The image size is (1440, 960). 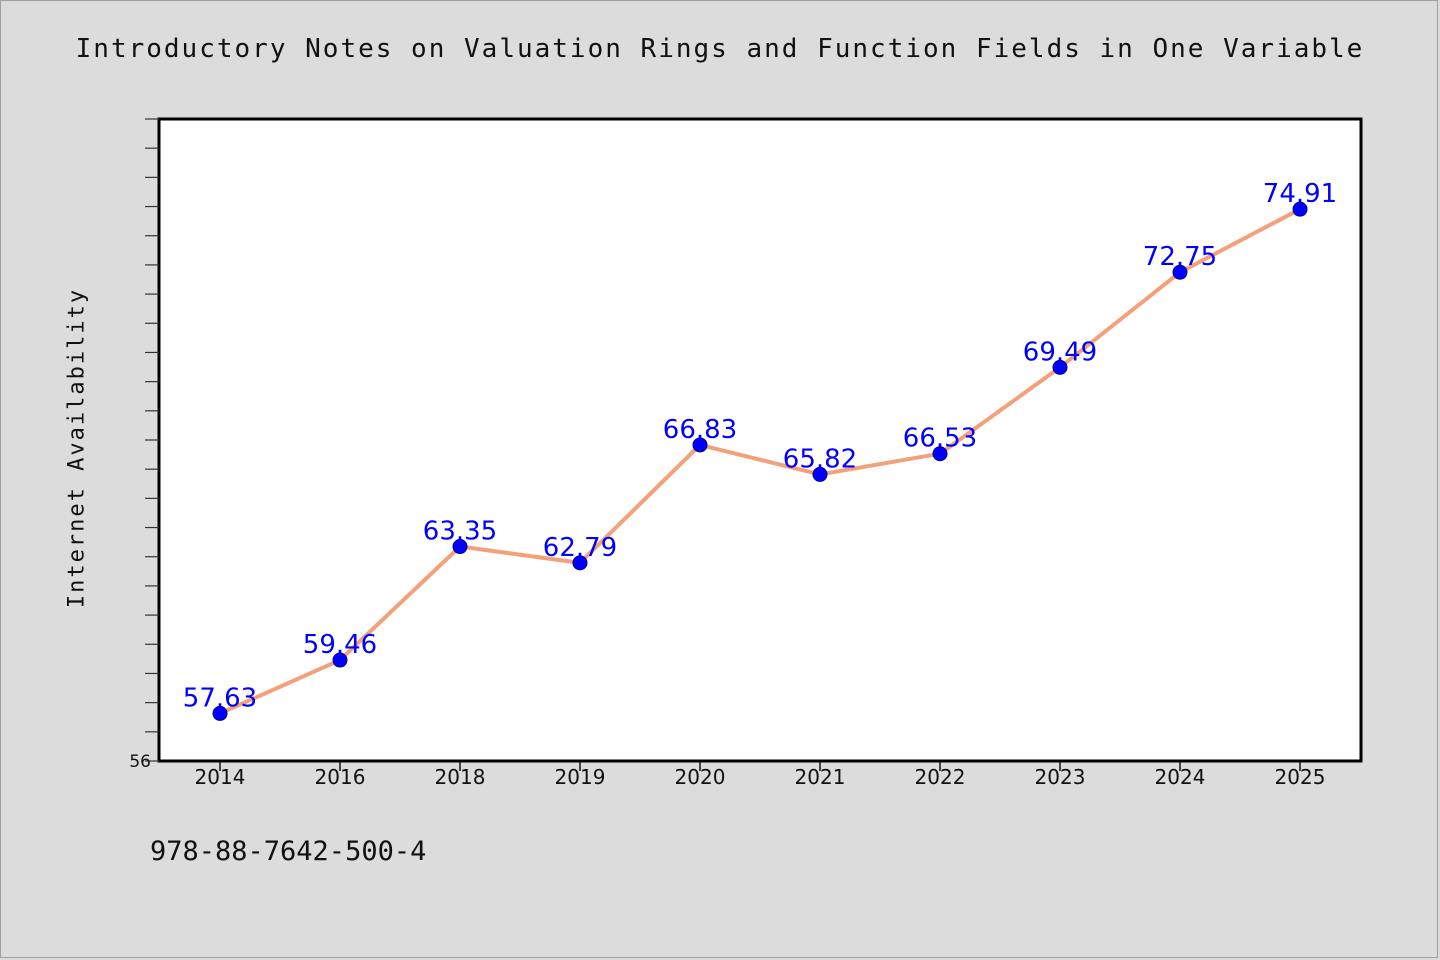 What do you see at coordinates (220, 777) in the screenshot?
I see `x-tick-label: 2014` at bounding box center [220, 777].